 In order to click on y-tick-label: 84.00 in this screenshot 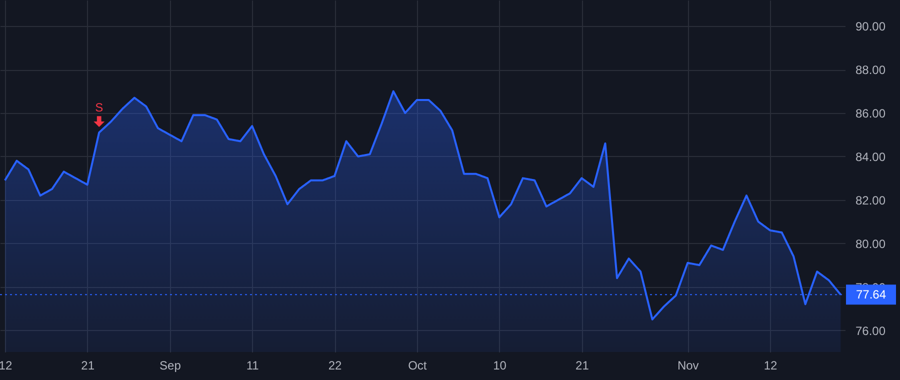, I will do `click(871, 157)`.